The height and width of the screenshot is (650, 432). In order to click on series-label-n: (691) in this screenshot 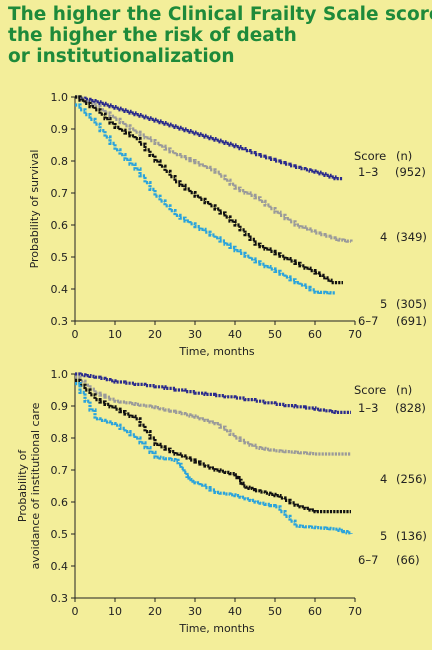, I will do `click(411, 321)`.